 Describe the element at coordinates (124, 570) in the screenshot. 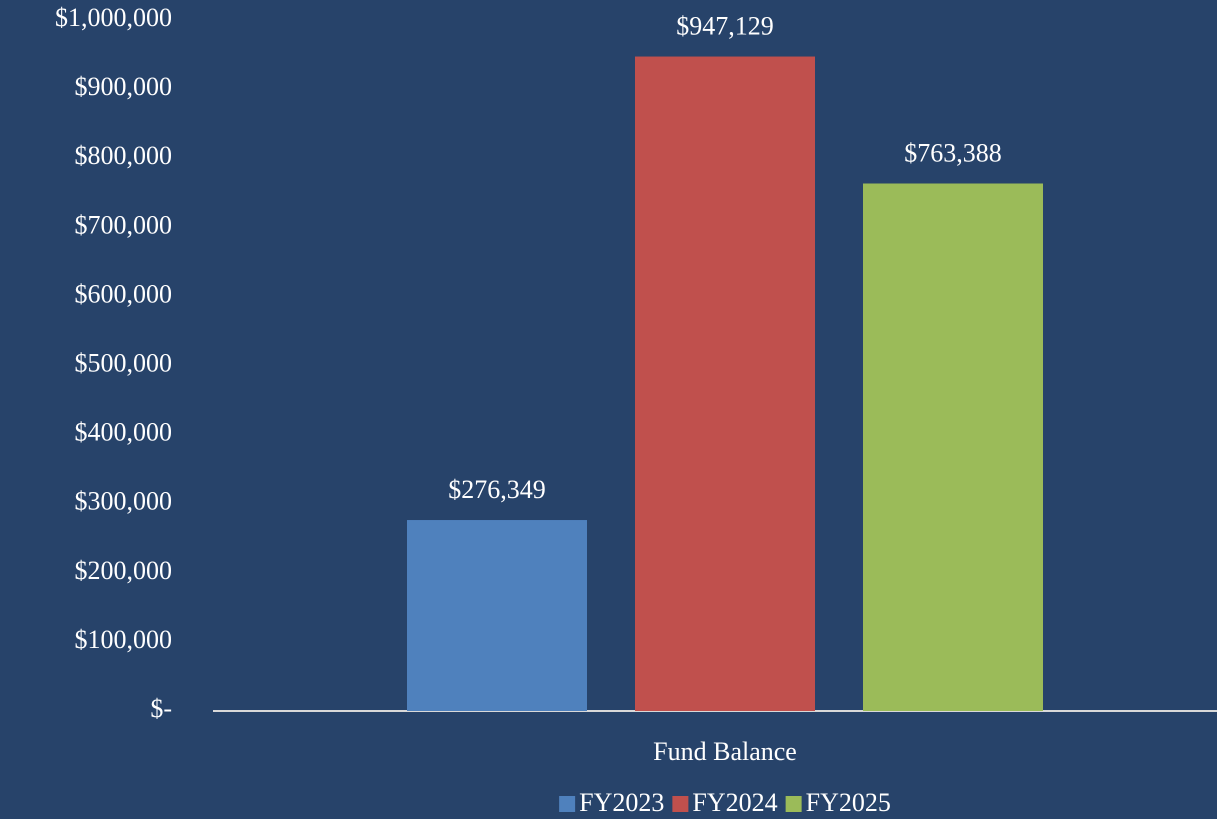

I see `y-tick-label: $200,000` at that location.